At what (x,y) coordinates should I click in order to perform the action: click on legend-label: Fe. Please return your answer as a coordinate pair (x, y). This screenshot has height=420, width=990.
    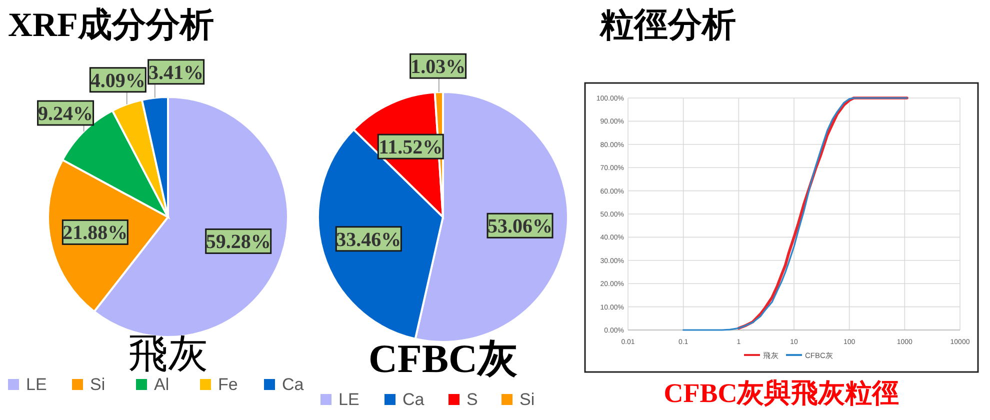
    Looking at the image, I should click on (228, 384).